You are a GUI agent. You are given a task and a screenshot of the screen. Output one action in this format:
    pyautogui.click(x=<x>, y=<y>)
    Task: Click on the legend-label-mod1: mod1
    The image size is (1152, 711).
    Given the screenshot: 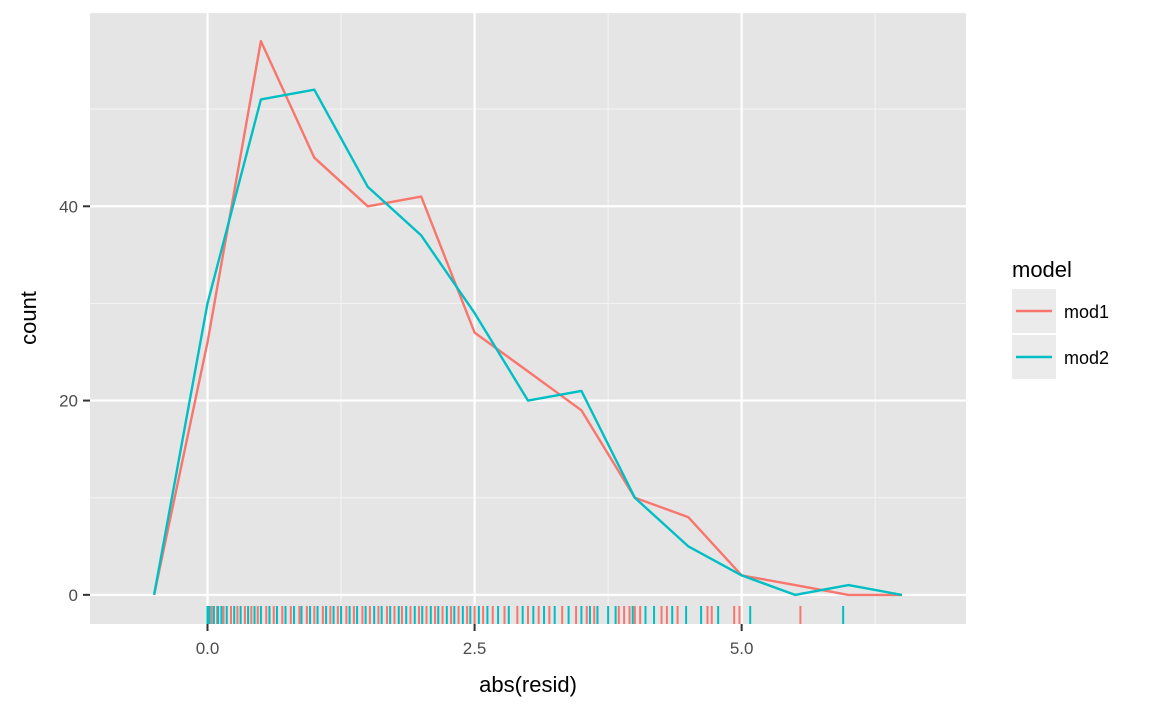 What is the action you would take?
    pyautogui.click(x=1086, y=312)
    